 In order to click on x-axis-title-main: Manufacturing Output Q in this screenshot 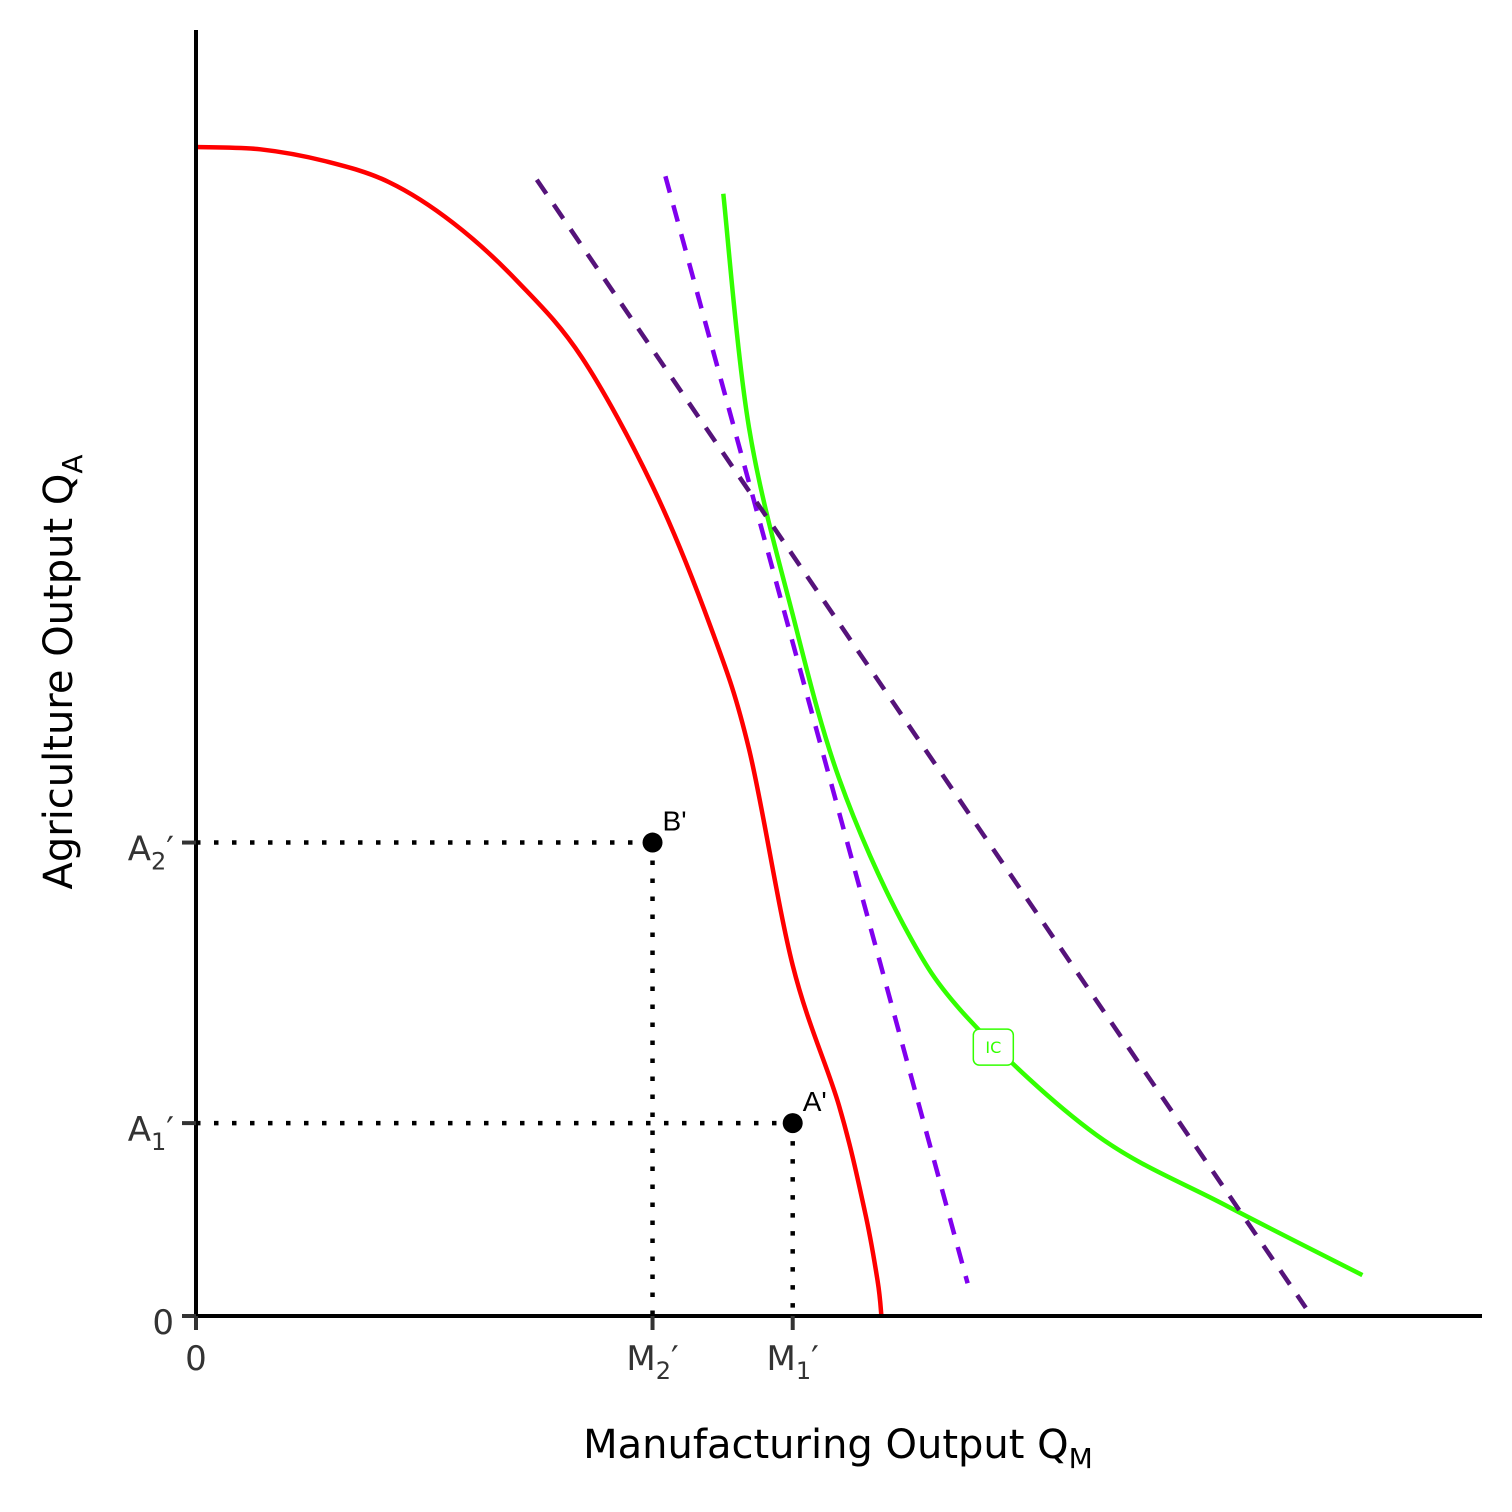, I will do `click(826, 1445)`.